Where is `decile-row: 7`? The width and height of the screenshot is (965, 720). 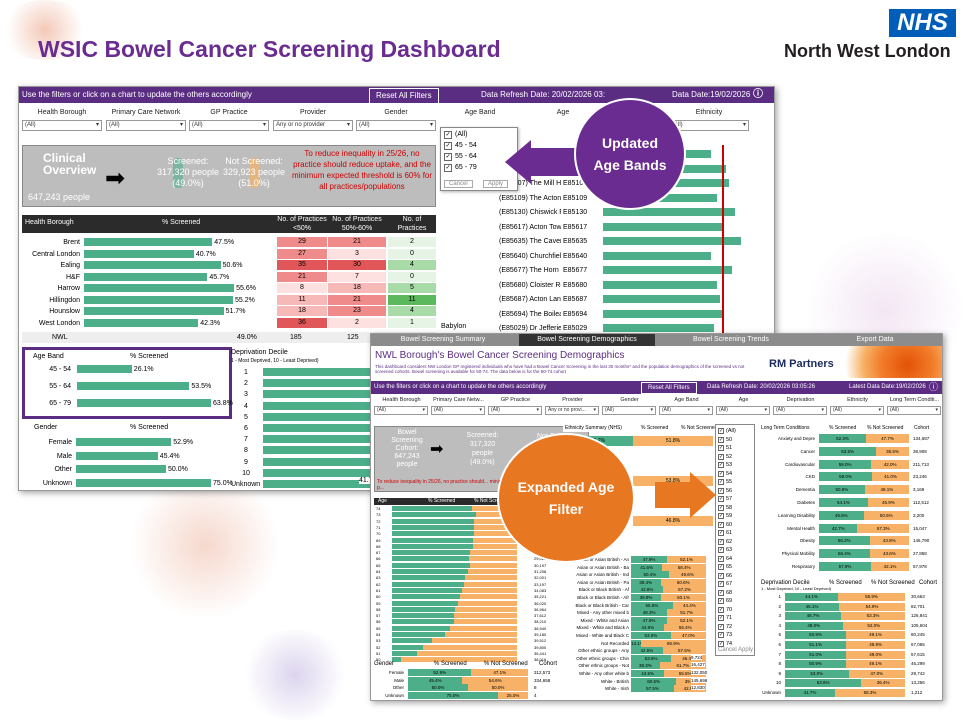 decile-row: 7 is located at coordinates (307, 439).